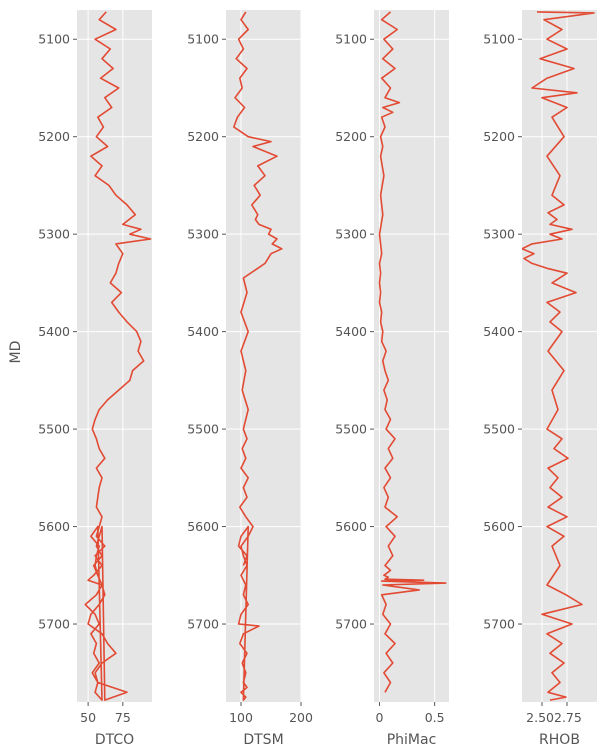 Image resolution: width=608 pixels, height=756 pixels. Describe the element at coordinates (412, 352) in the screenshot. I see `log-curve-phimac` at that location.